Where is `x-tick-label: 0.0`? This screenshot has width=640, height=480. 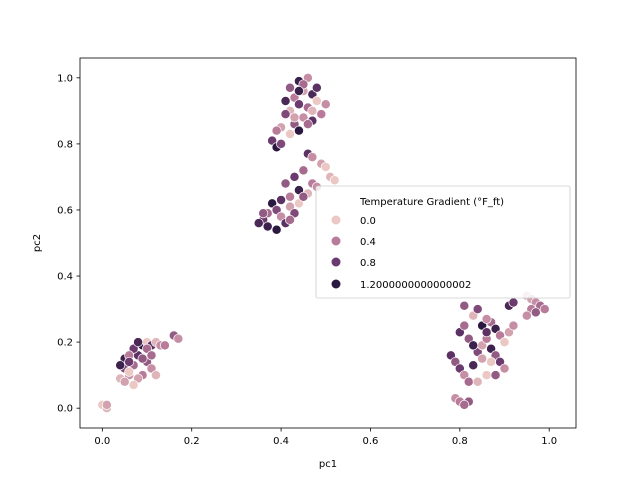 x-tick-label: 0.0 is located at coordinates (102, 441).